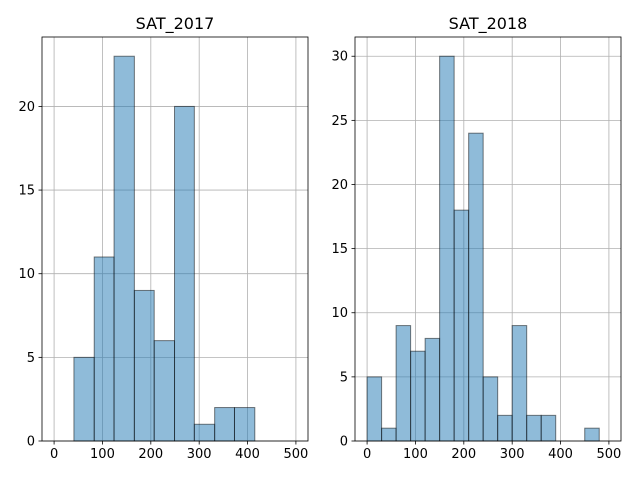  Describe the element at coordinates (488, 24) in the screenshot. I see `chart-title: SAT_2018` at that location.